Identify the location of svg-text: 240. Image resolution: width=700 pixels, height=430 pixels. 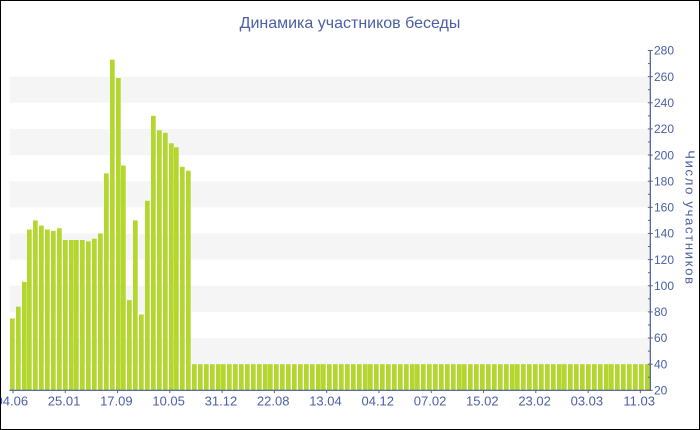
(664, 103).